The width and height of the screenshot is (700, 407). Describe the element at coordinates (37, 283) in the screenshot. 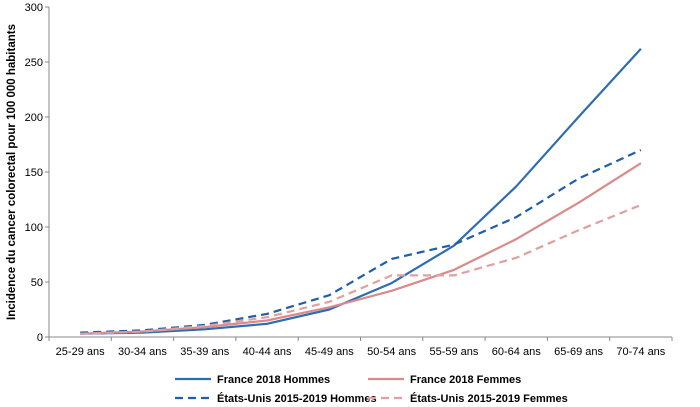

I see `y-tick-label: 50` at that location.